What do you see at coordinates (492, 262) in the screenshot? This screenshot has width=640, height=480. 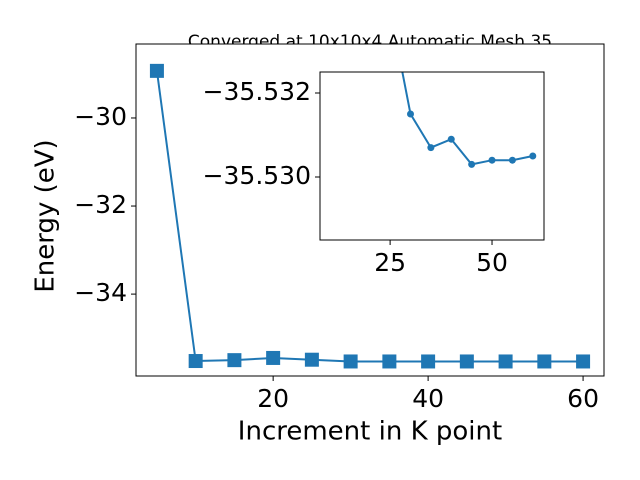 I see `x-tick-label: 50` at bounding box center [492, 262].